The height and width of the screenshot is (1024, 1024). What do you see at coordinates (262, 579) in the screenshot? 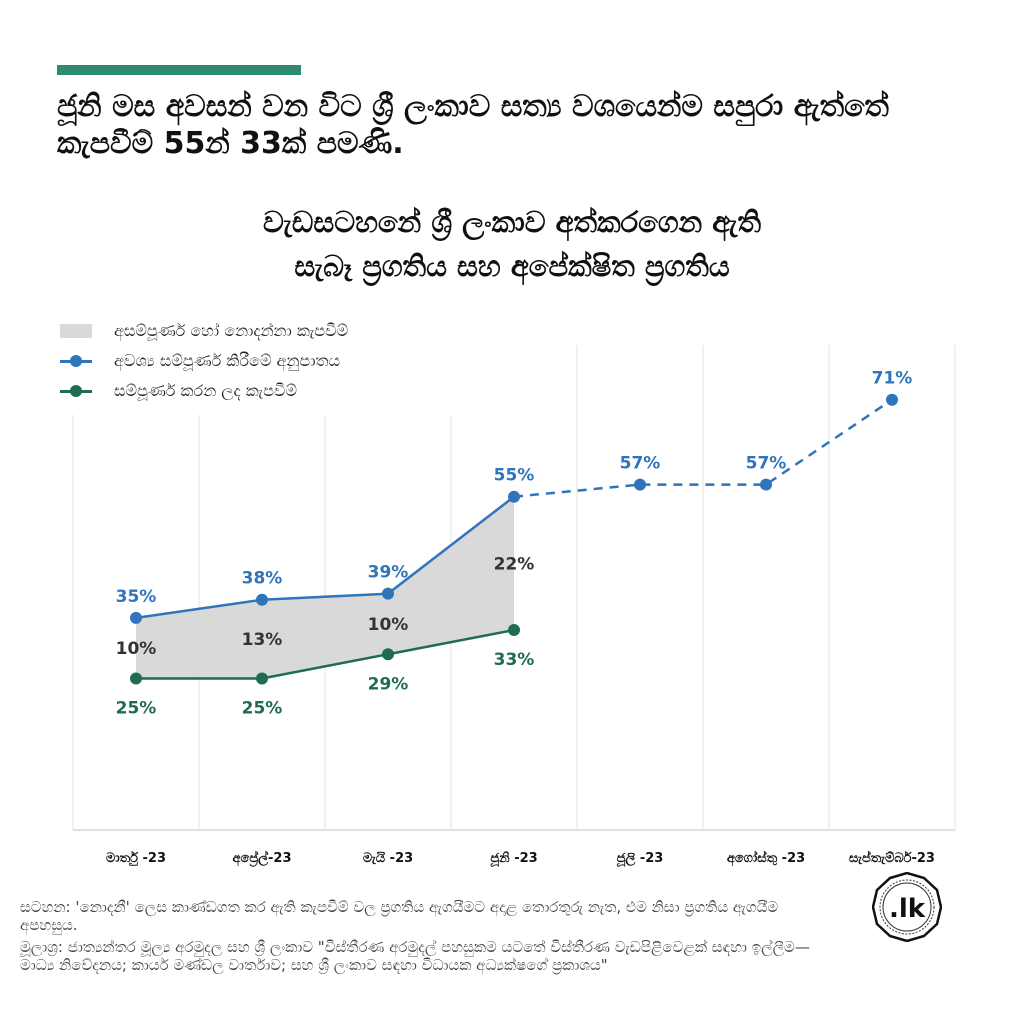
I see `required-rate-label: 38%` at bounding box center [262, 579].